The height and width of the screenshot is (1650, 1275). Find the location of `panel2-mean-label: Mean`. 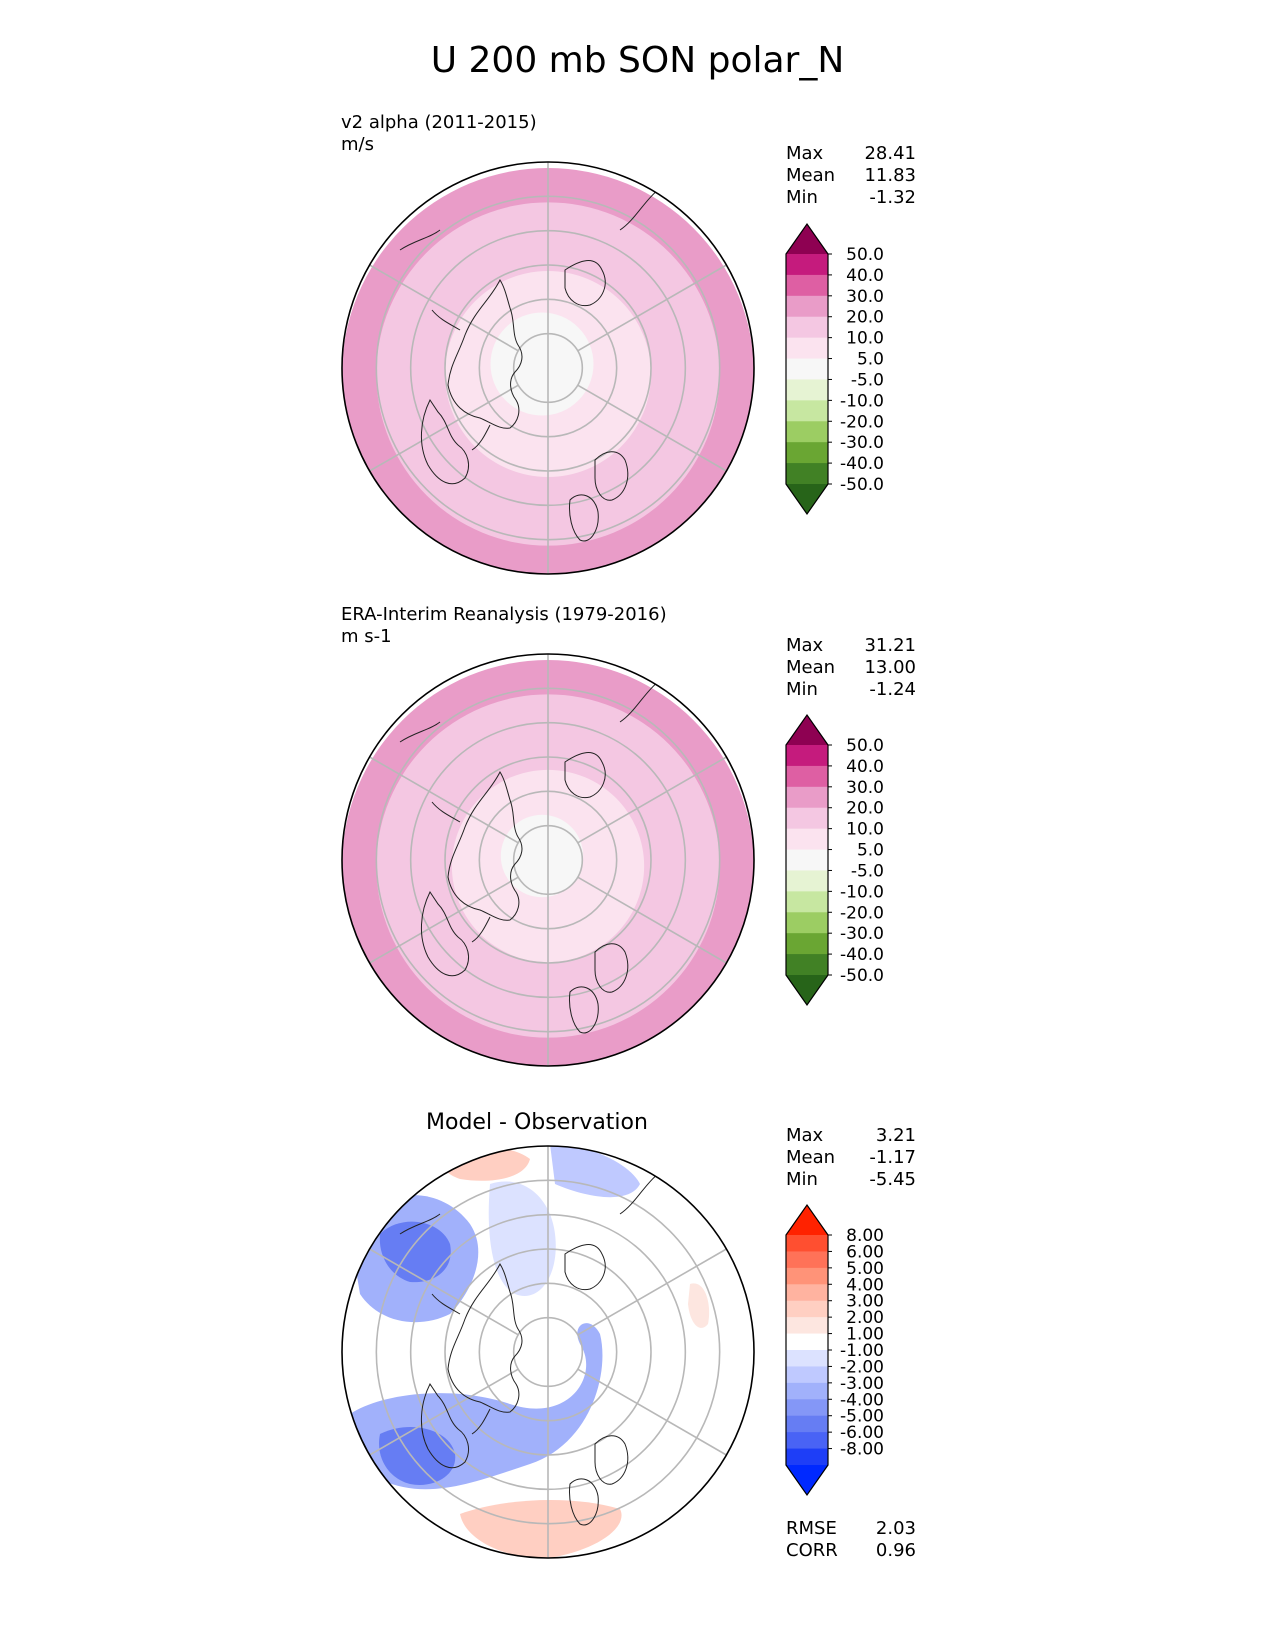

panel2-mean-label: Mean is located at coordinates (811, 667).